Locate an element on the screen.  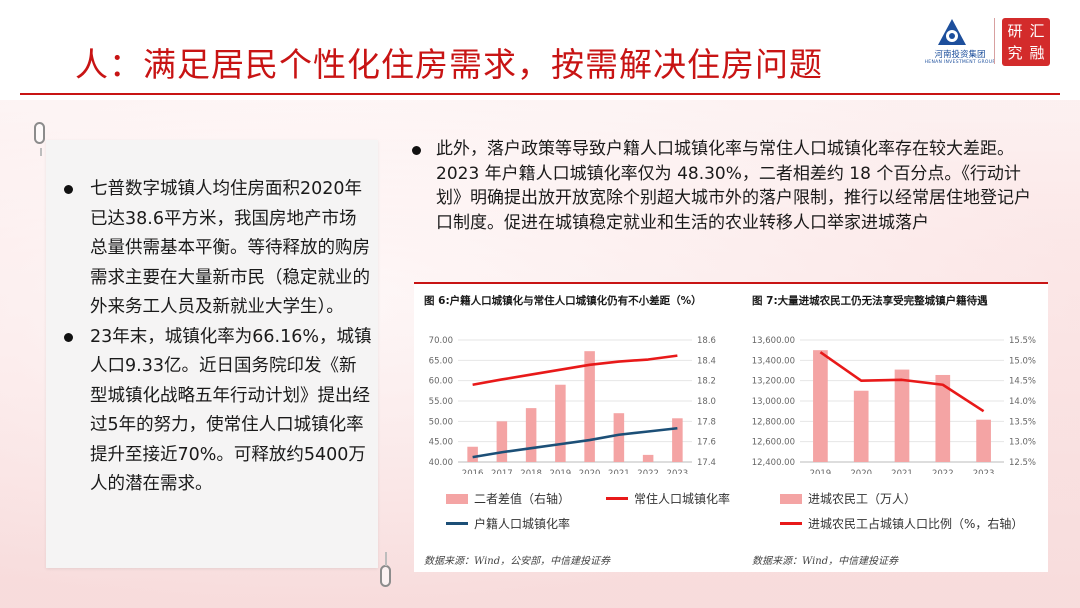
y-tick-label: 65.00 is located at coordinates (441, 361).